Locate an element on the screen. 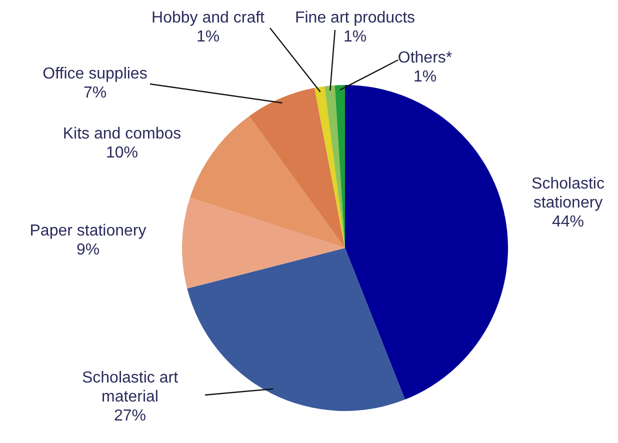  slice-label: Paper stationery is located at coordinates (88, 231).